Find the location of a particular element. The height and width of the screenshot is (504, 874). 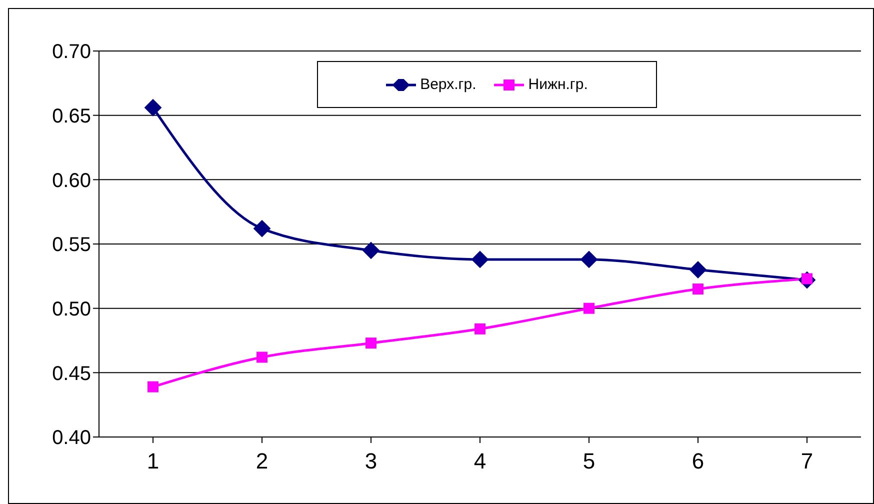

legend-label: Нижн.гр. is located at coordinates (557, 84).